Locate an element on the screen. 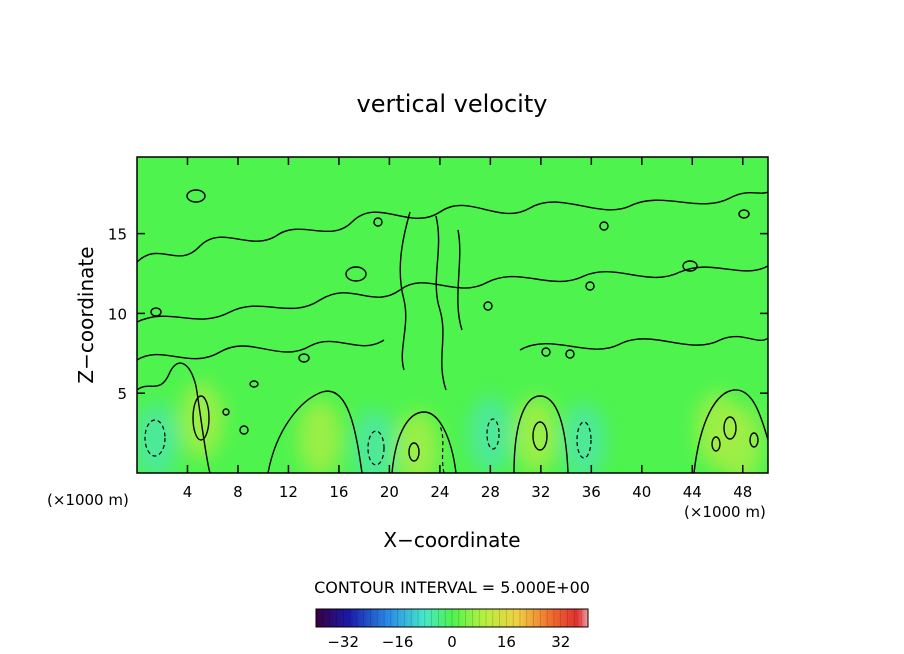 Image resolution: width=904 pixels, height=654 pixels. y-tick-label: 5 is located at coordinates (122, 394).